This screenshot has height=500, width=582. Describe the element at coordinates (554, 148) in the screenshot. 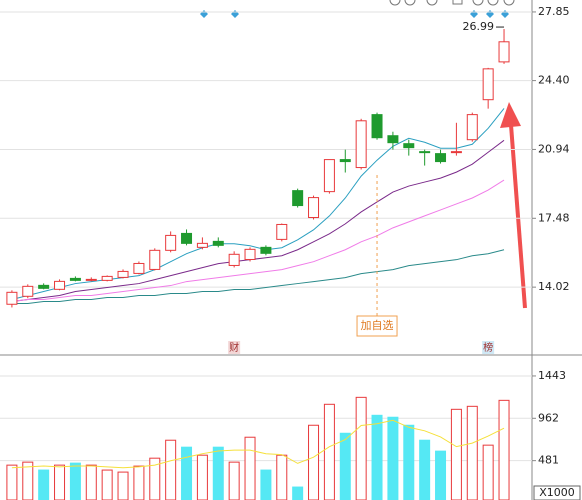

I see `y-tick-label: 20.94` at that location.